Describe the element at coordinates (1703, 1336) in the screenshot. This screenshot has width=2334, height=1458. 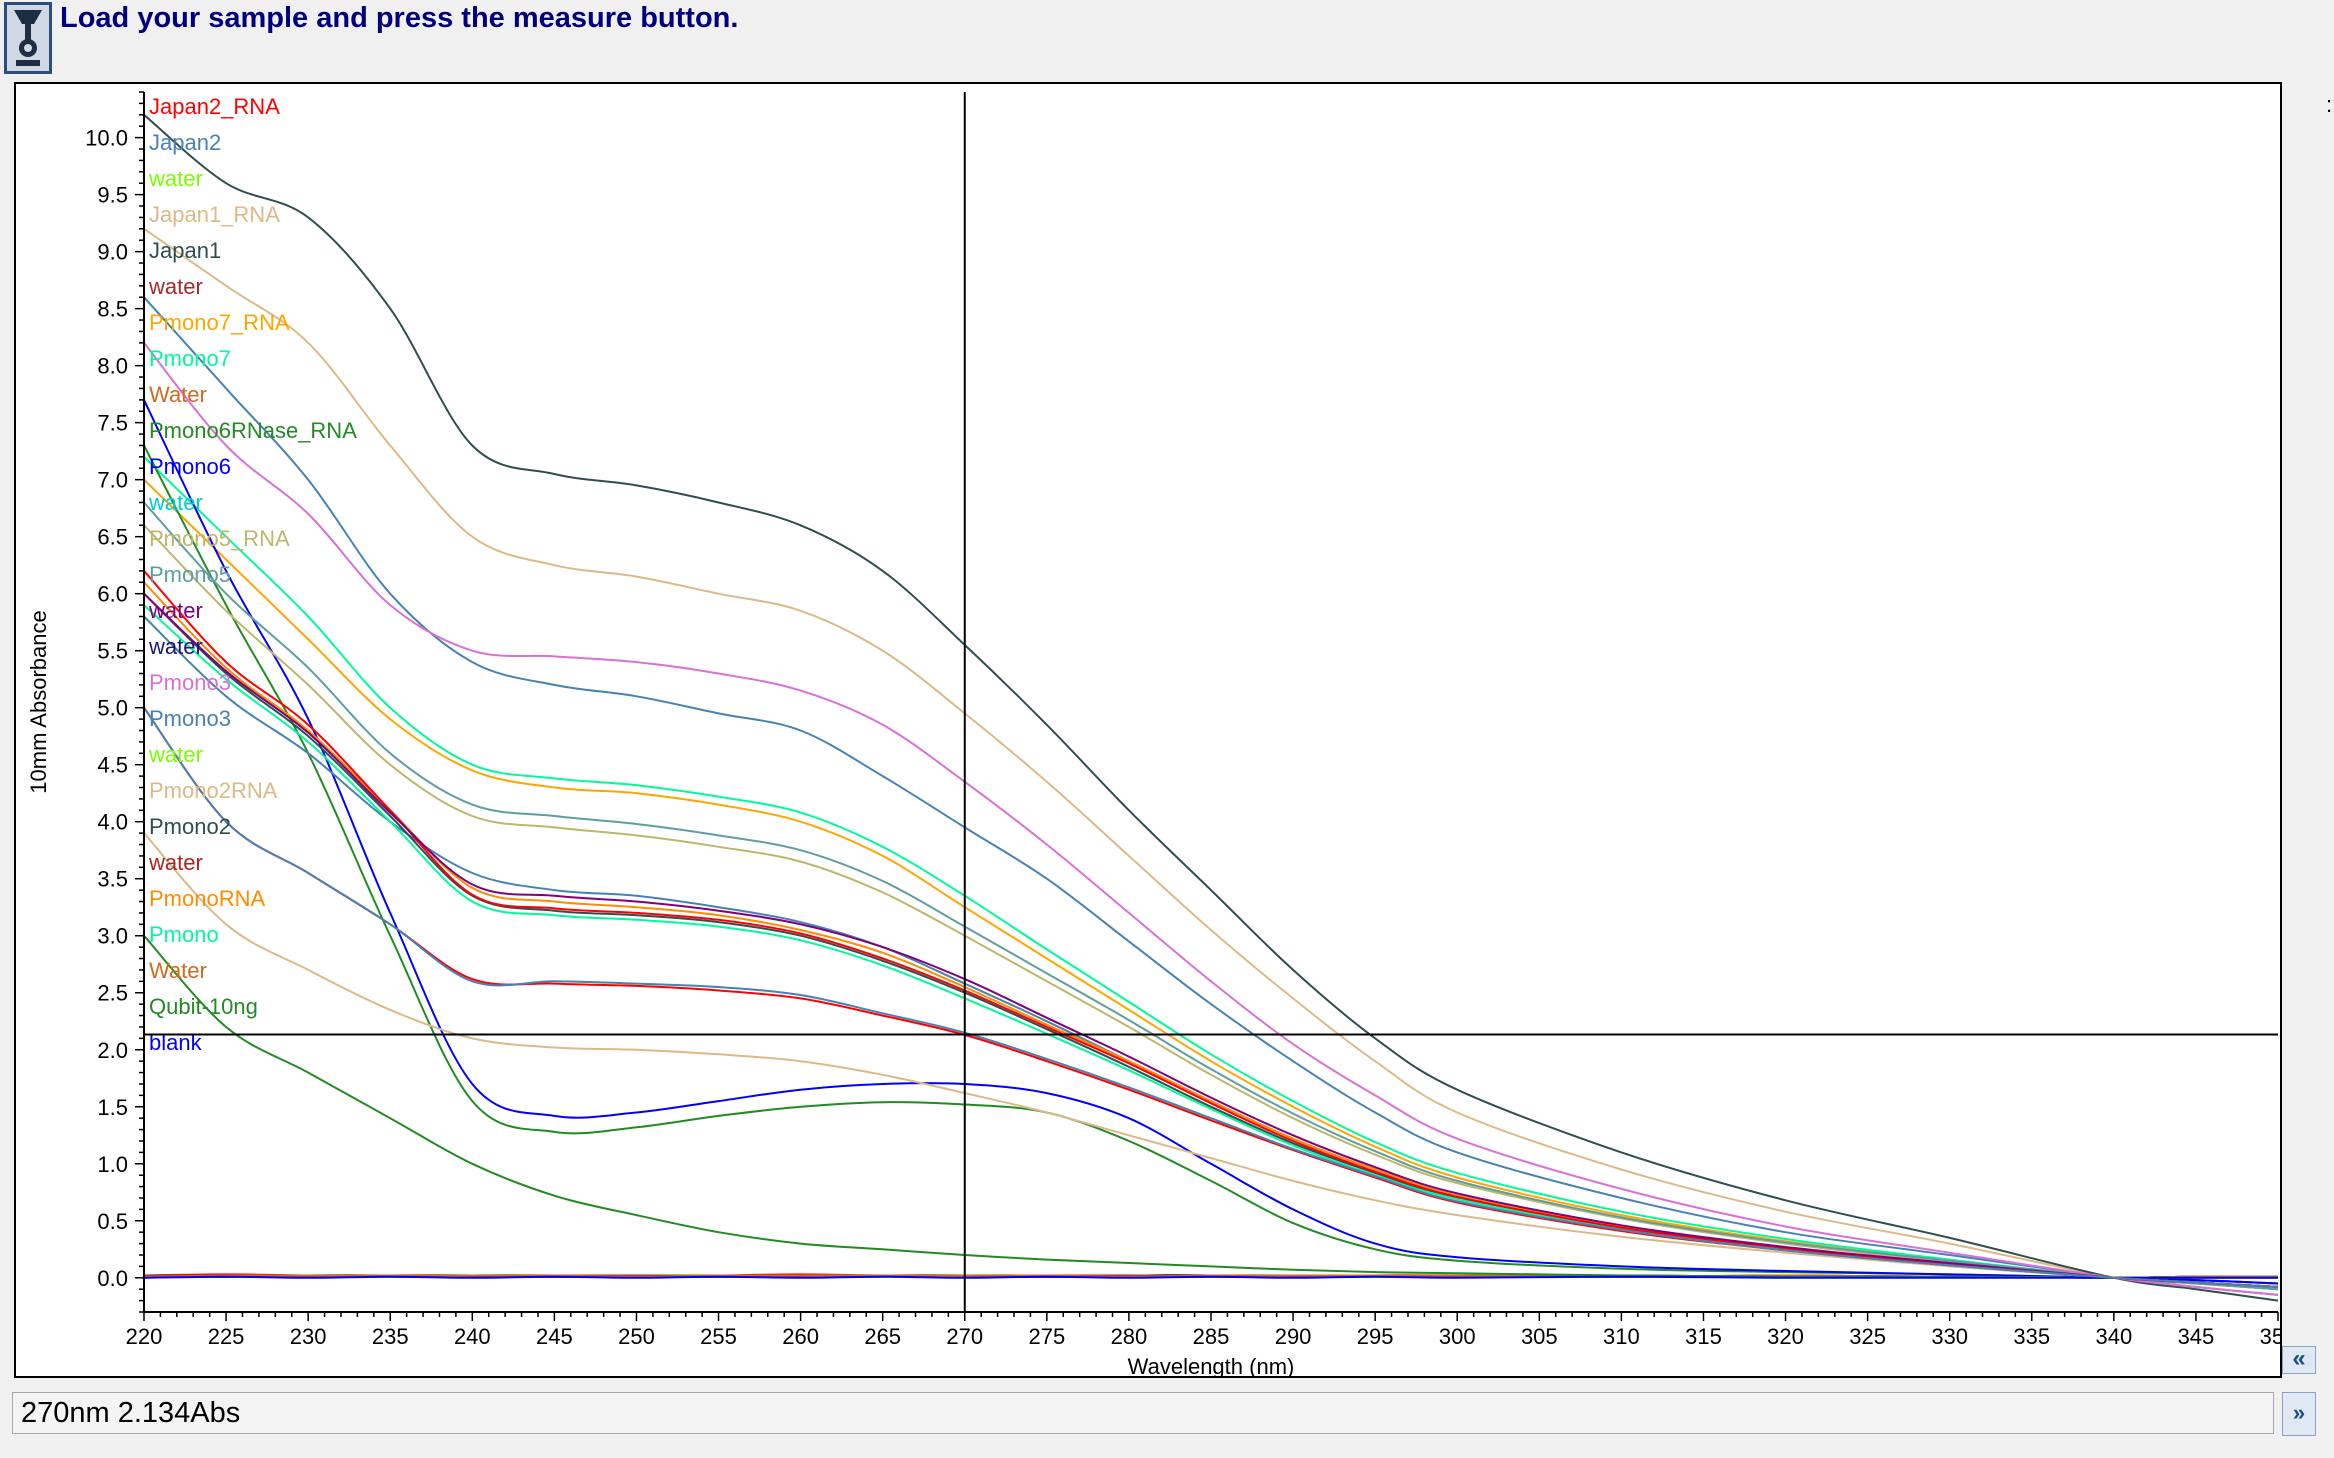
I see `x-tick-label: 315` at that location.